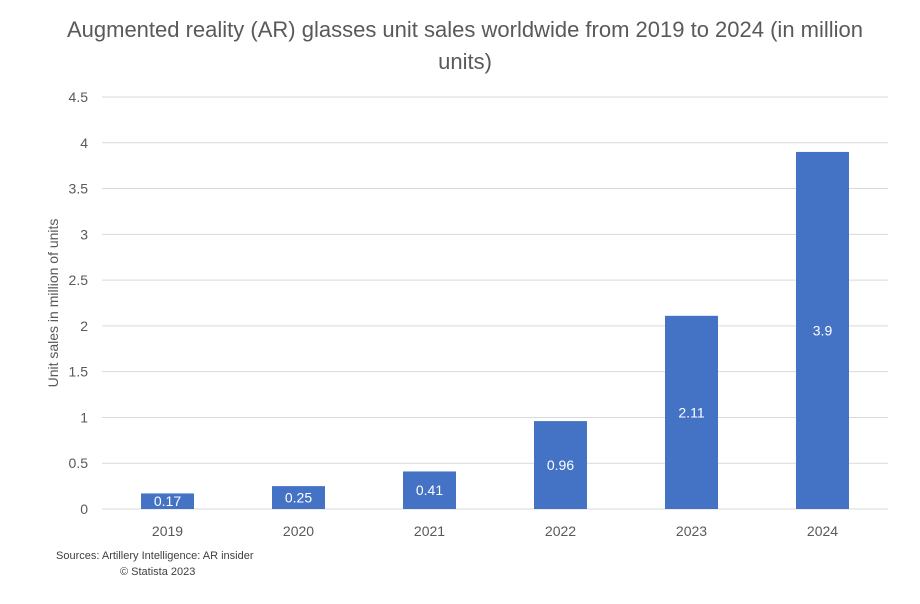 Image resolution: width=920 pixels, height=604 pixels. Describe the element at coordinates (79, 463) in the screenshot. I see `y-tick-label: 0.5` at that location.